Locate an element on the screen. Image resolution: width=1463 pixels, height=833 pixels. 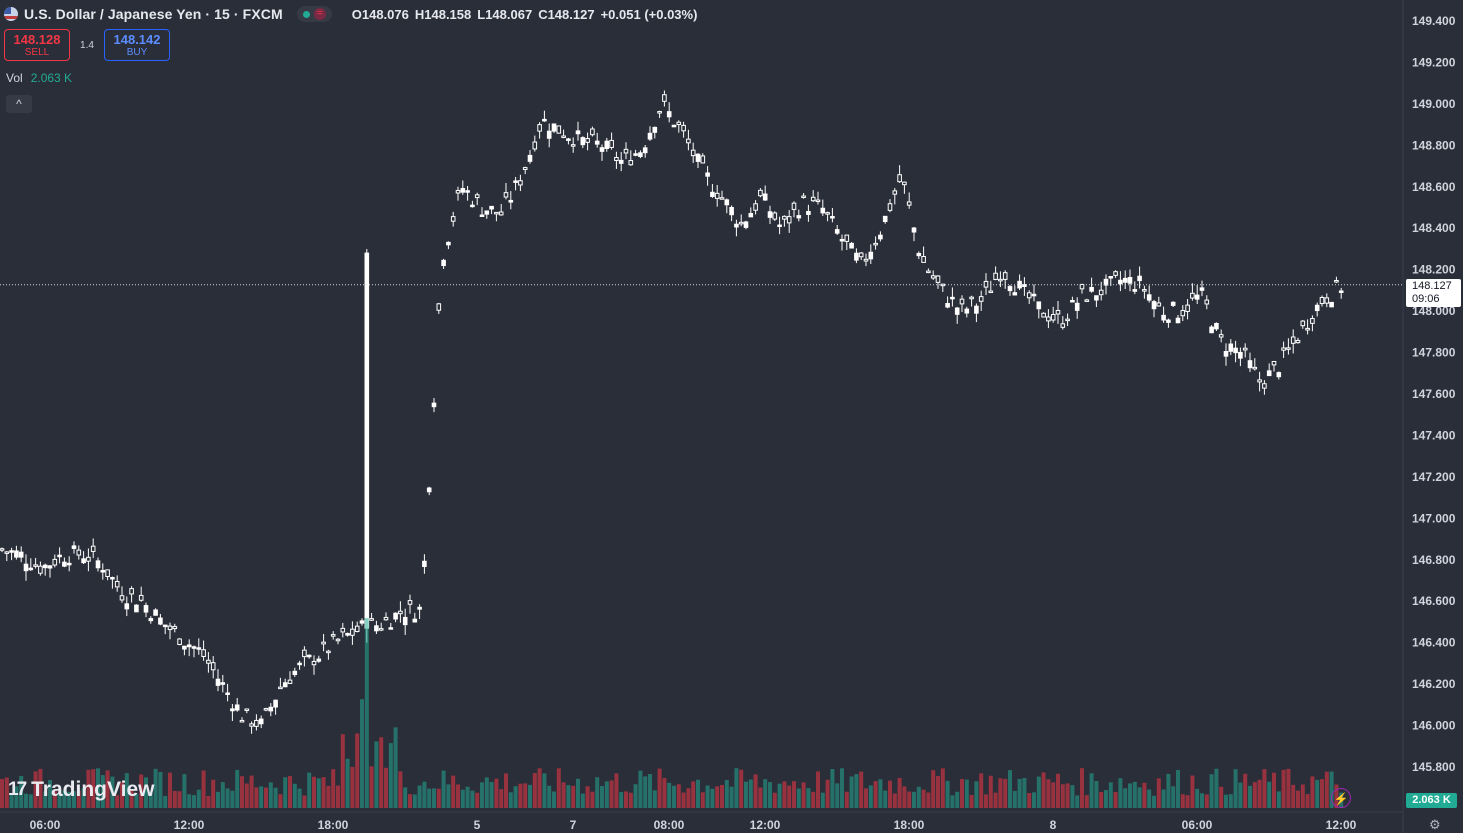
x-tick-label: 12:00 is located at coordinates (1341, 825).